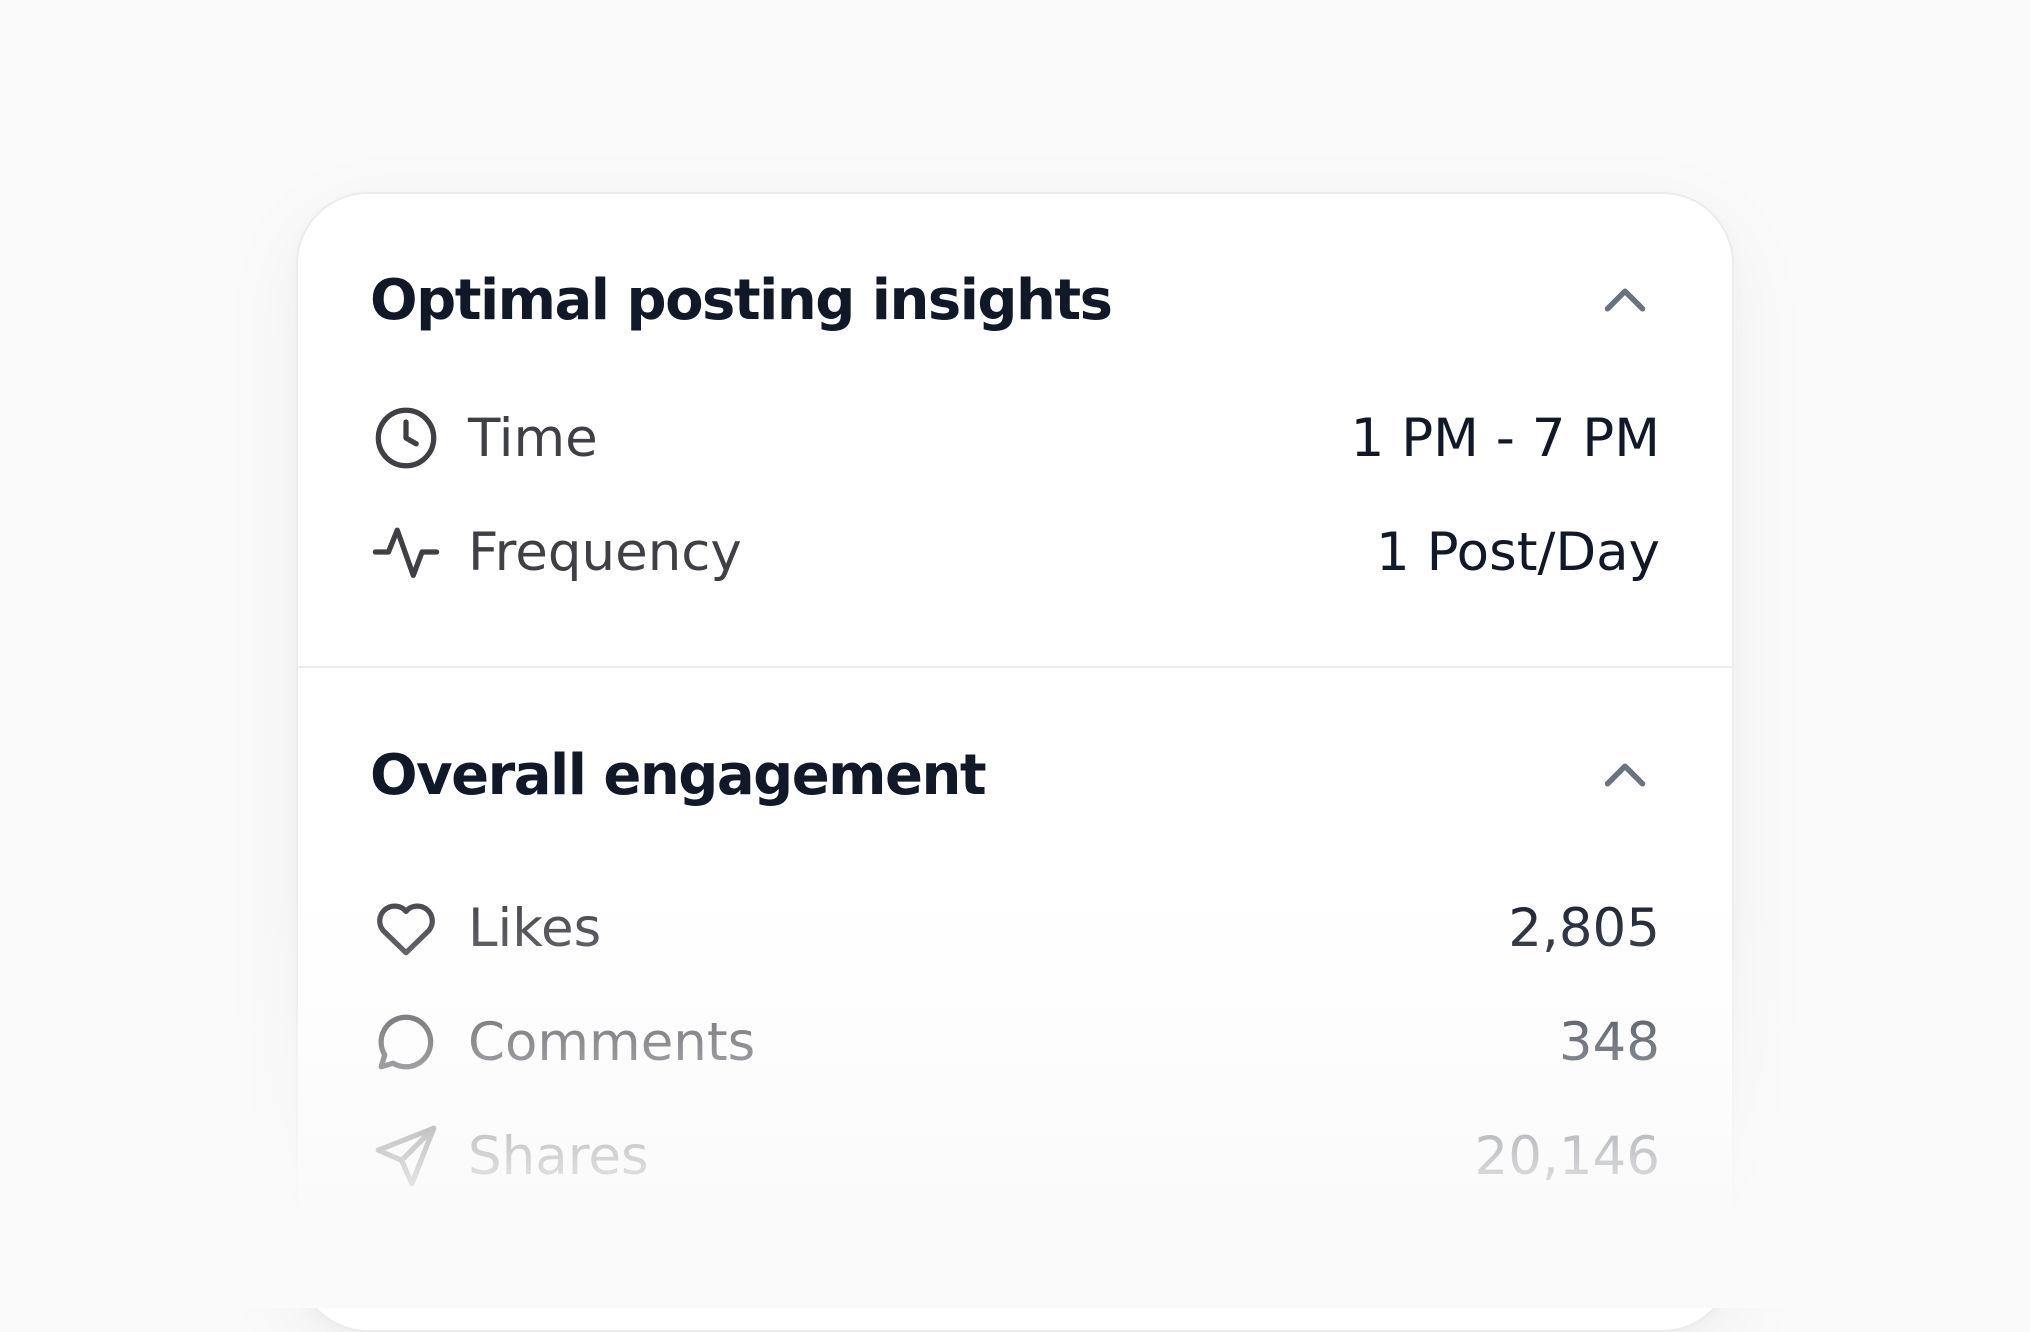  Describe the element at coordinates (406, 928) in the screenshot. I see `heart-icon` at that location.